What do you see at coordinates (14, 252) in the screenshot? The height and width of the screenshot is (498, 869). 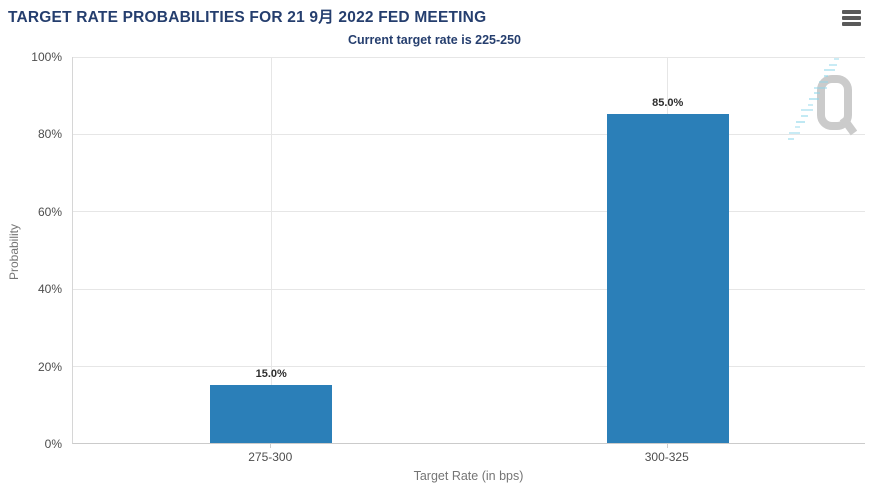 I see `y-axis-title: Probability` at bounding box center [14, 252].